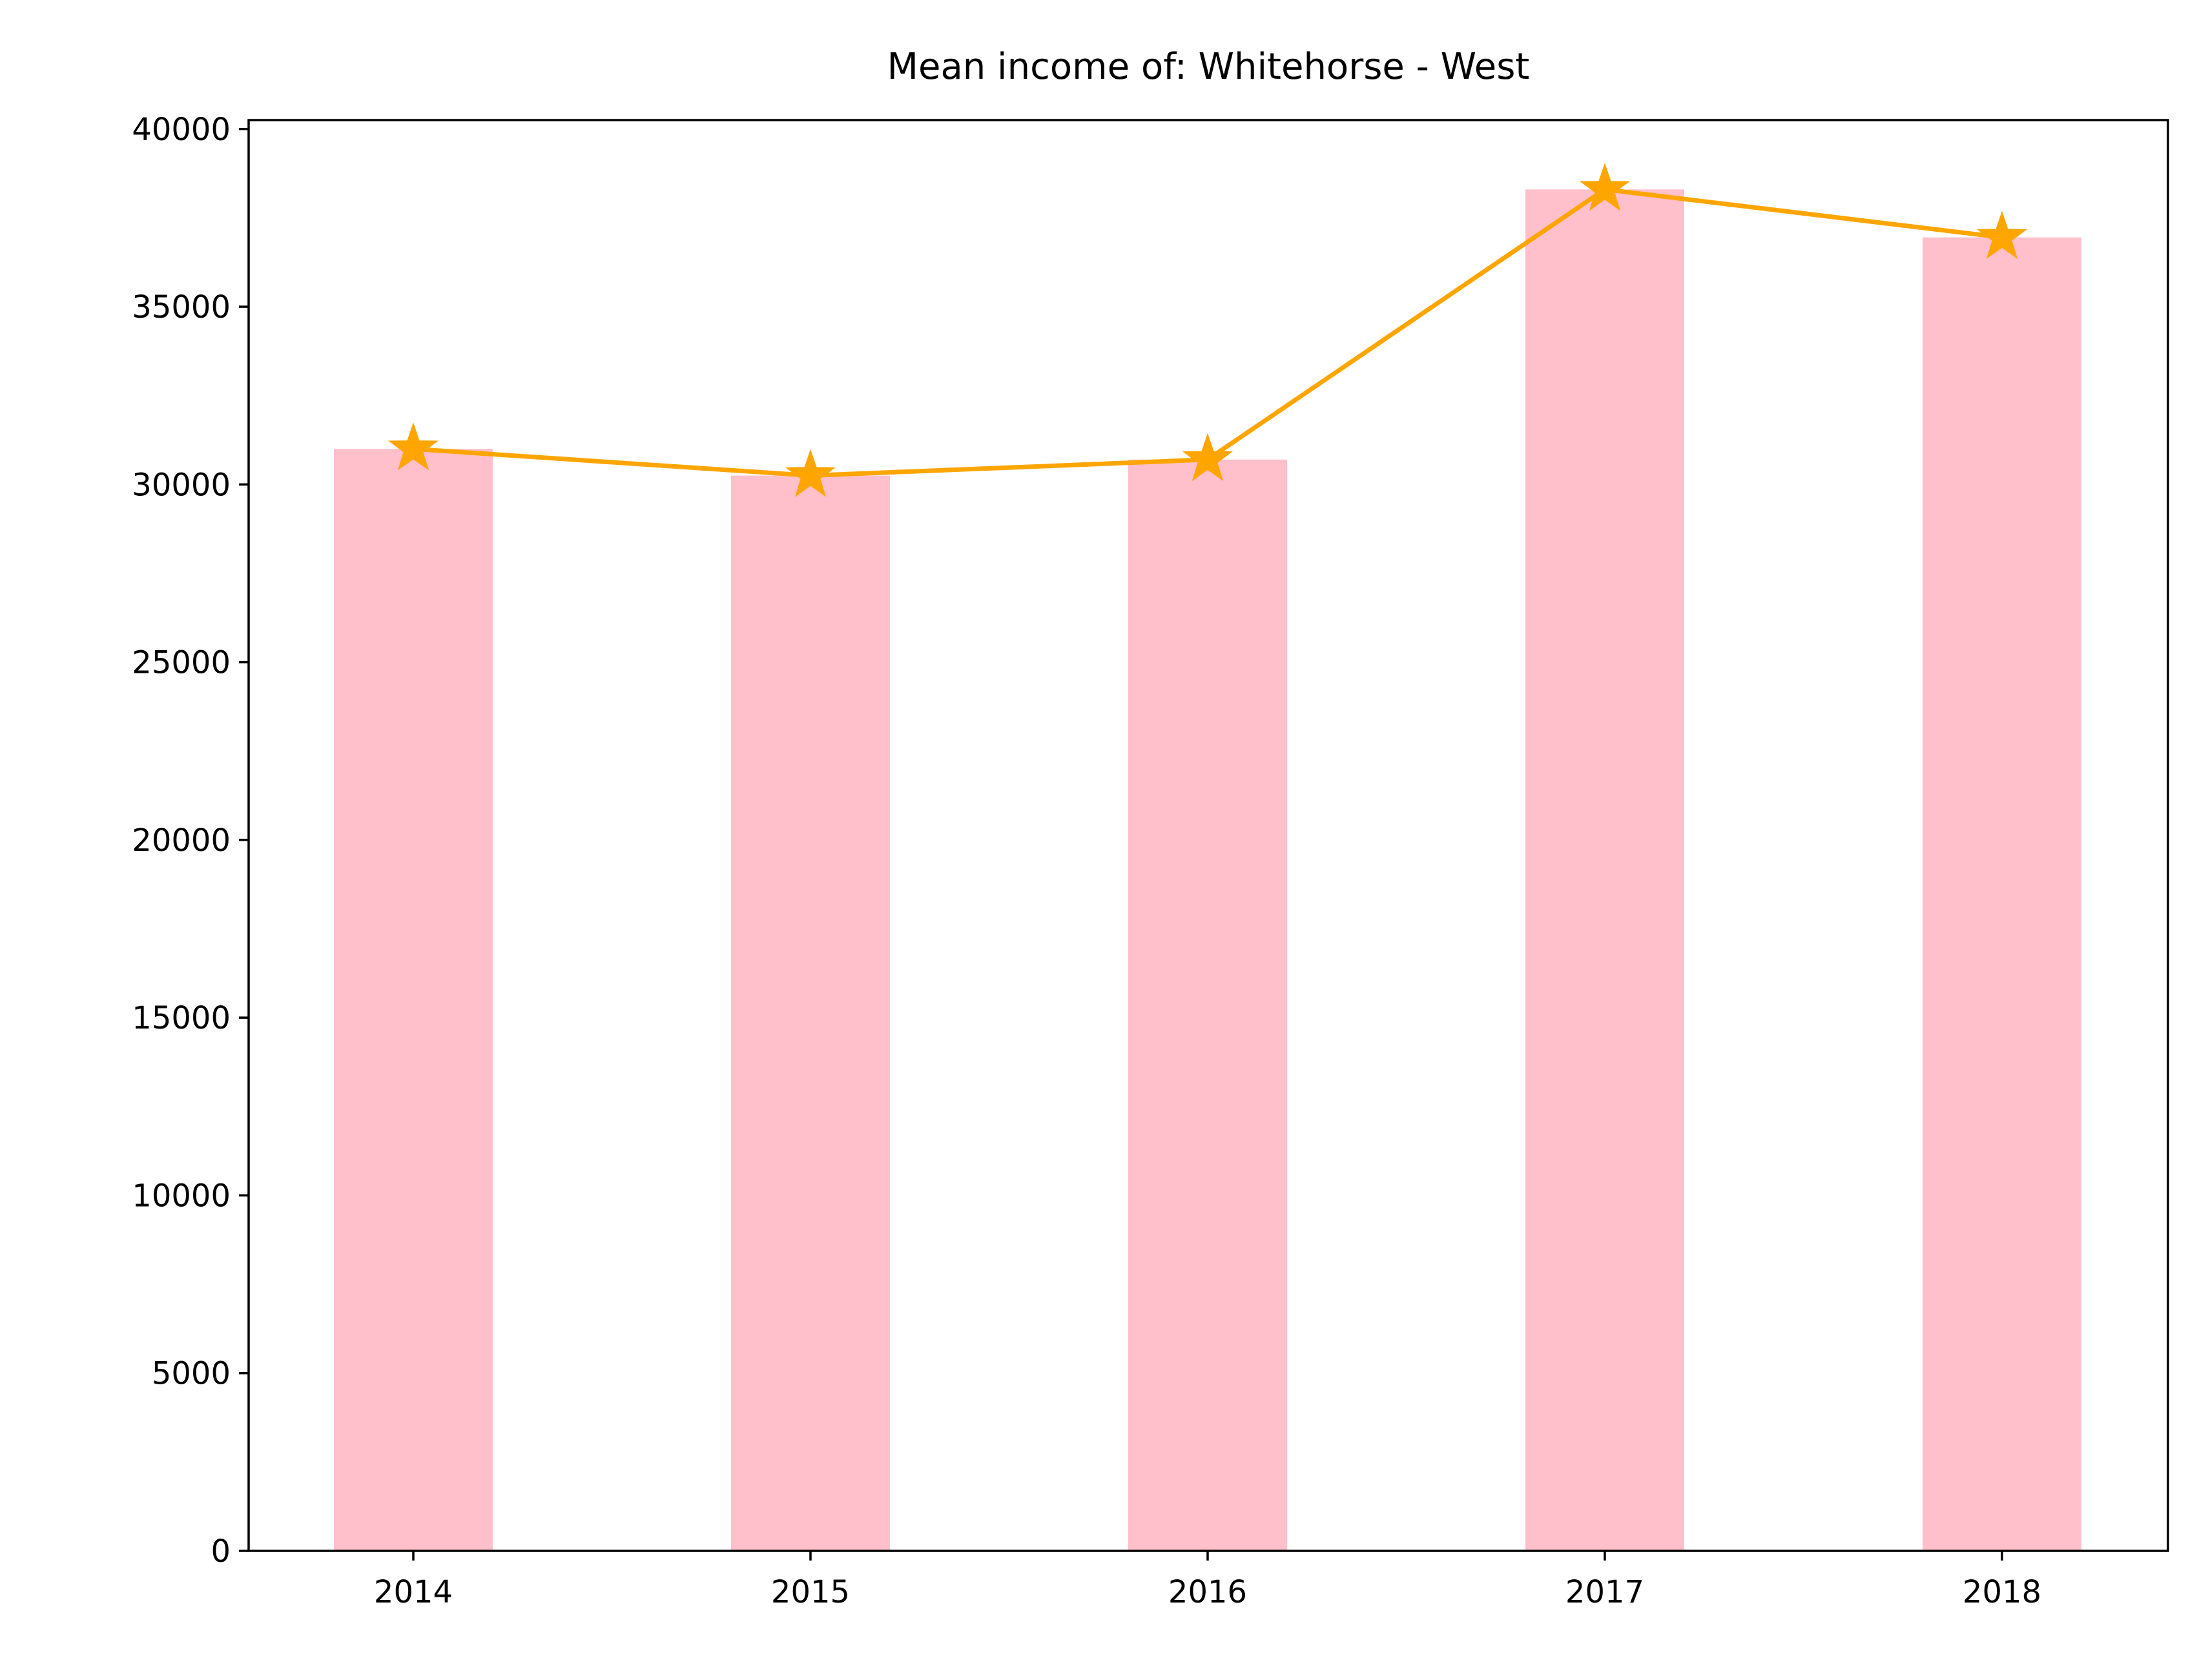 This screenshot has height=1680, width=2208. What do you see at coordinates (181, 1018) in the screenshot?
I see `y-tick-label: 15000` at bounding box center [181, 1018].